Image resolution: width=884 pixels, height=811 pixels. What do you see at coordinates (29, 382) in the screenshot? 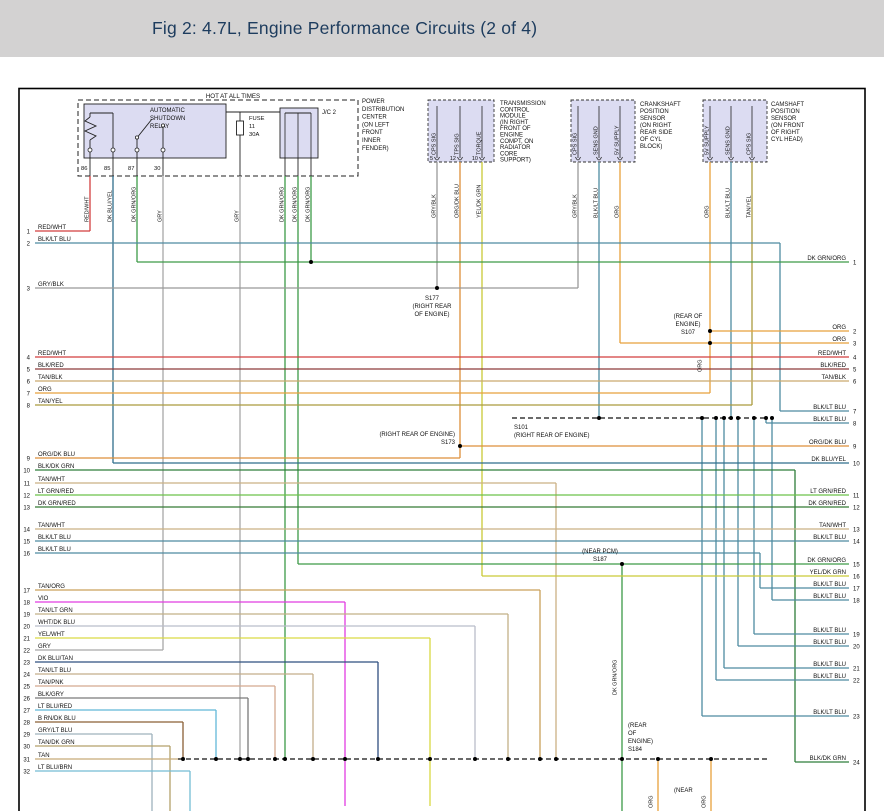
I see `left-pin-number: 6` at bounding box center [29, 382].